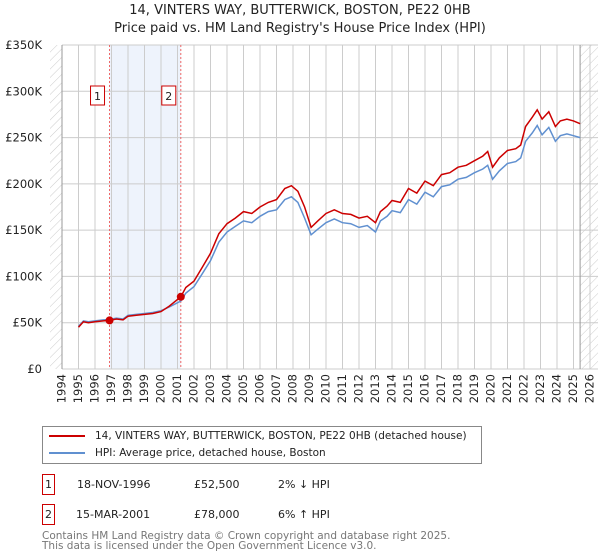 This screenshot has width=600, height=560. Describe the element at coordinates (217, 484) in the screenshot. I see `sale-price: £52,500` at that location.